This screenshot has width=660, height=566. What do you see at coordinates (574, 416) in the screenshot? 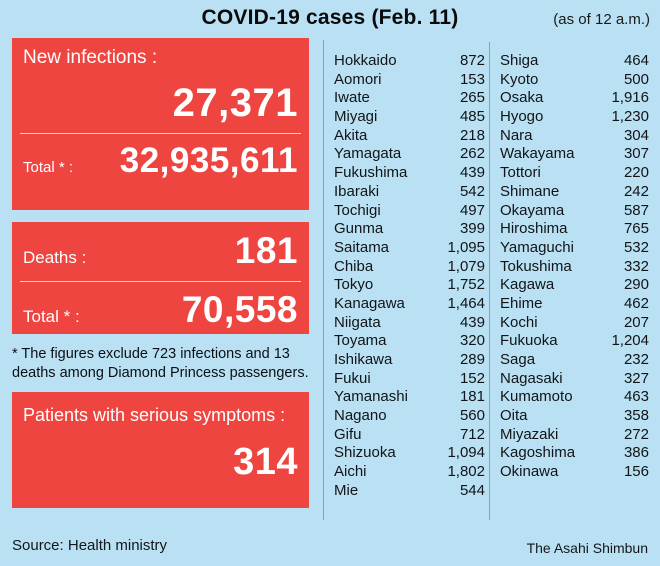
I see `prefecture-row: Oita 358` at bounding box center [574, 416].